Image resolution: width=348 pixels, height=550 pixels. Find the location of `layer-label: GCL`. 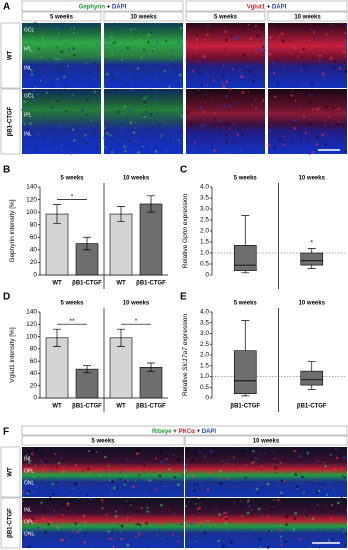

layer-label: GCL is located at coordinates (29, 30).